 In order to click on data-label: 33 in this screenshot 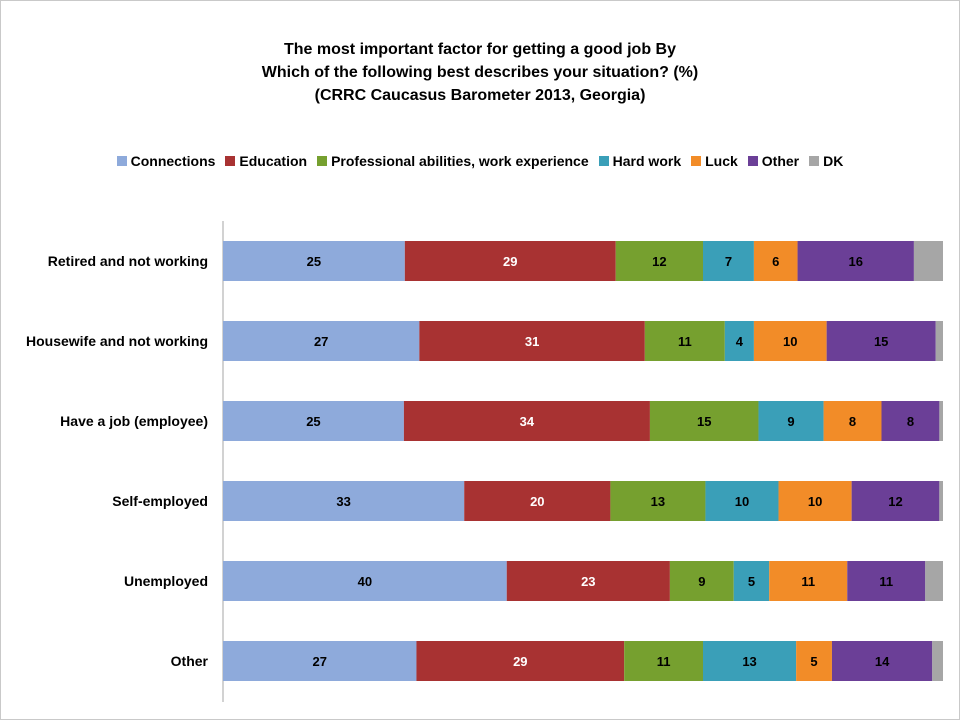, I will do `click(343, 501)`.